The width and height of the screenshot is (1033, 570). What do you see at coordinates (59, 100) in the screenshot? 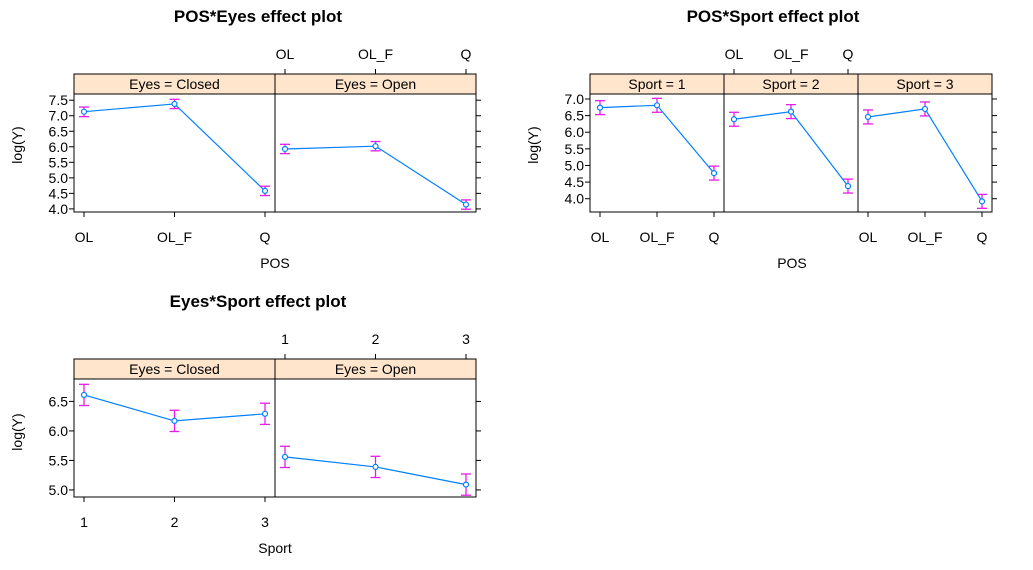
I see `y-tick-label: 7.5` at bounding box center [59, 100].